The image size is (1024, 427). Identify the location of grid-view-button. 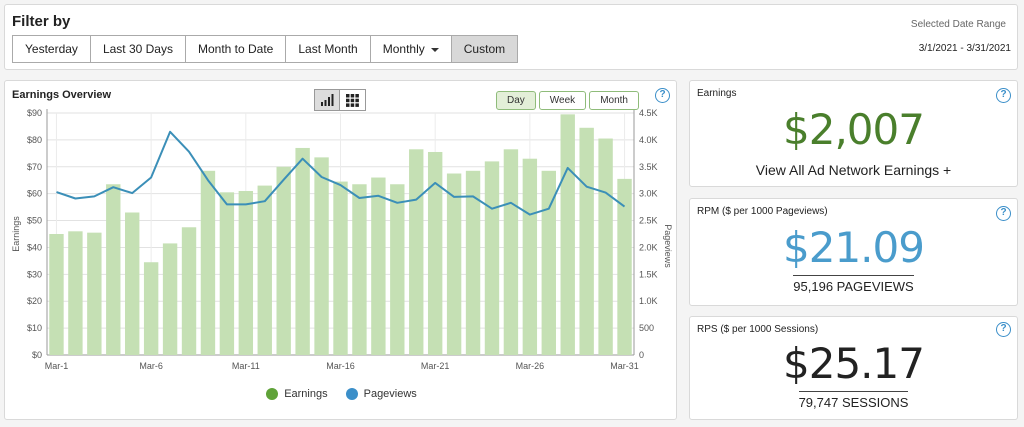
(353, 100).